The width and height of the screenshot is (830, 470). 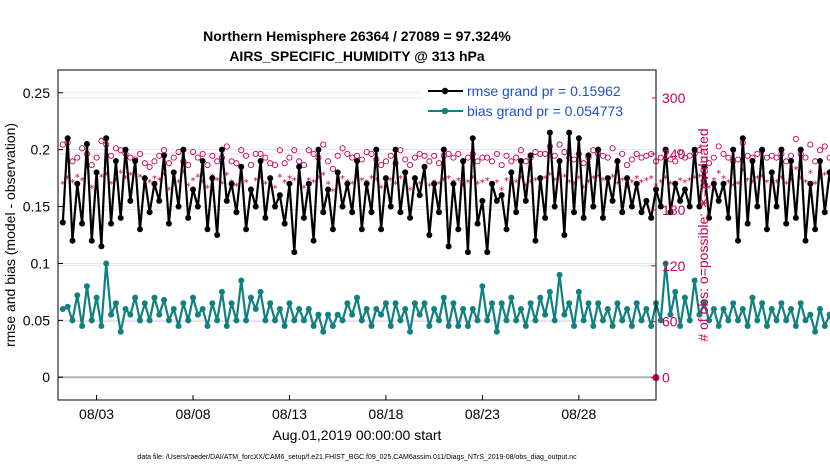 I want to click on y-right-tick-label: 180, so click(x=674, y=210).